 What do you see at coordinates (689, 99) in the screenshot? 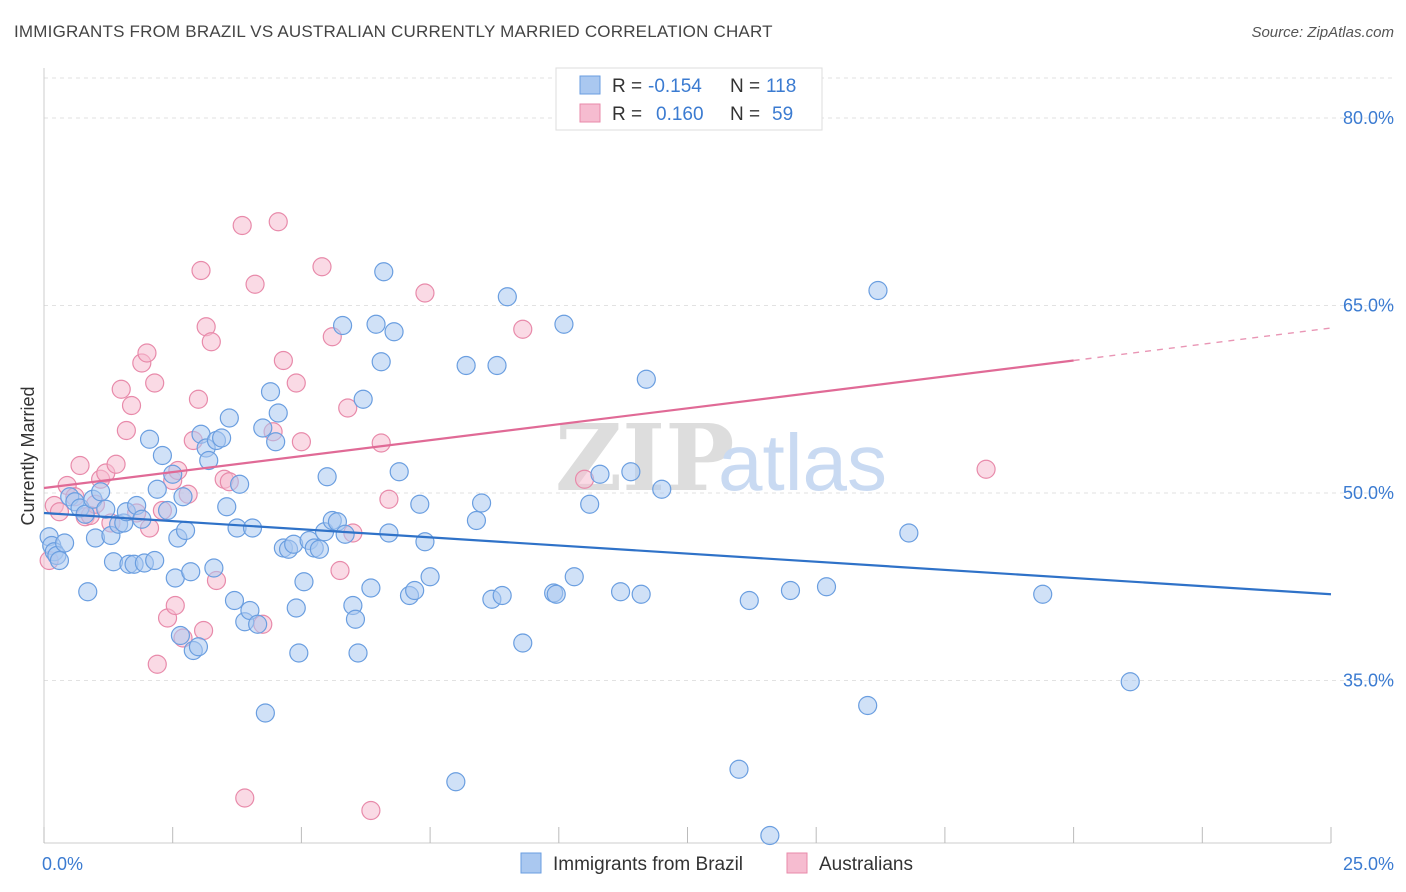
I see `legend: R = -0.154 N = 118 R = 0.160 N = 59` at bounding box center [689, 99].